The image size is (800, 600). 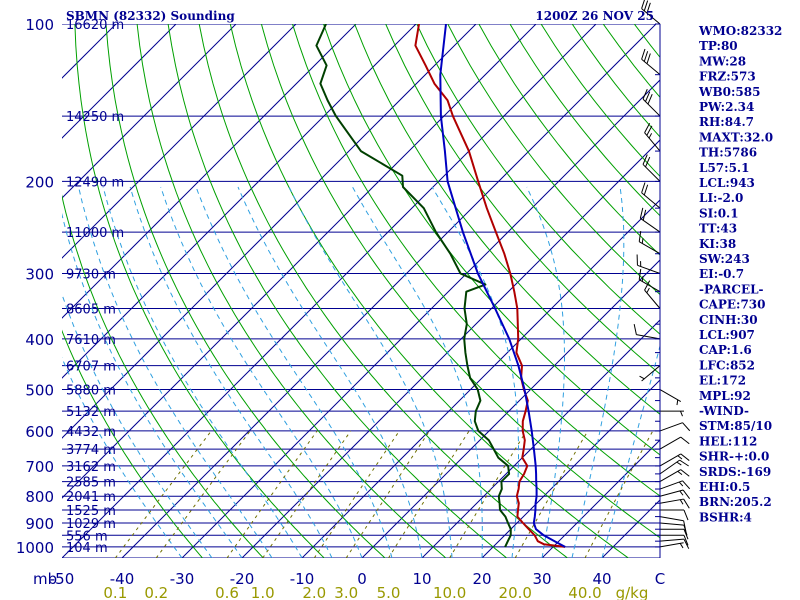 I want to click on axis-ticks, so click(x=658, y=290).